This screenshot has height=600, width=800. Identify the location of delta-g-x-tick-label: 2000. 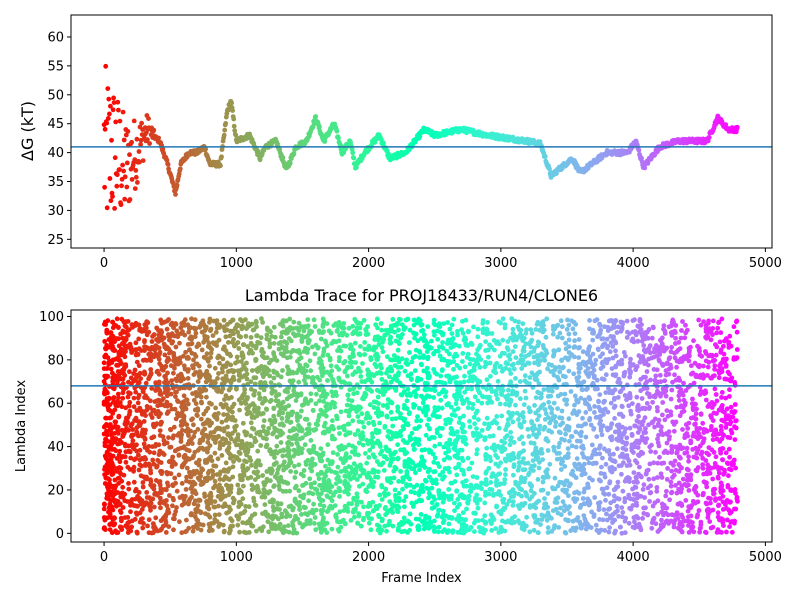
(368, 263).